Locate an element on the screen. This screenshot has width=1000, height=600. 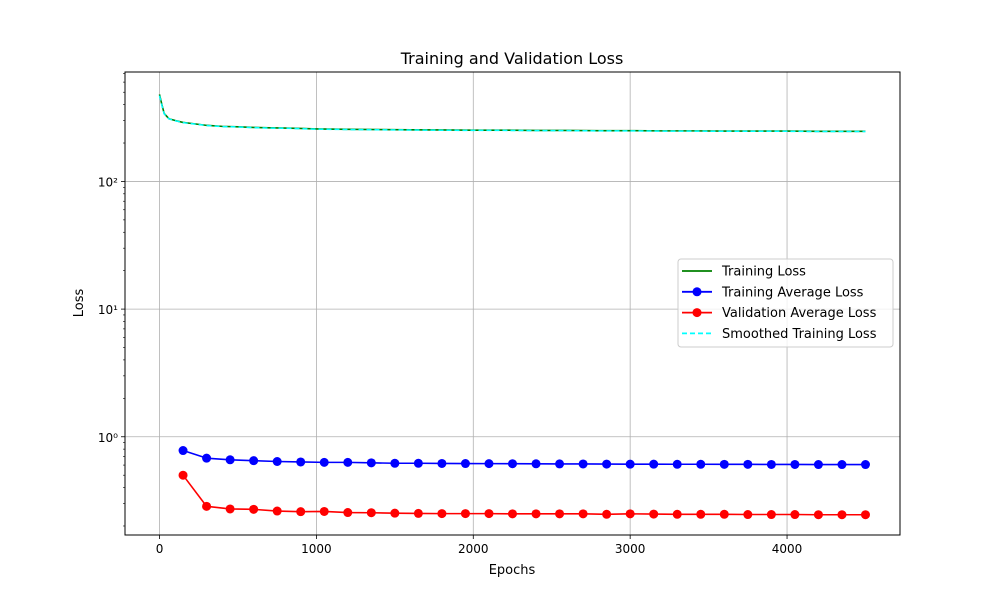
y-tick-label-0: 10⁰ is located at coordinates (108, 438).